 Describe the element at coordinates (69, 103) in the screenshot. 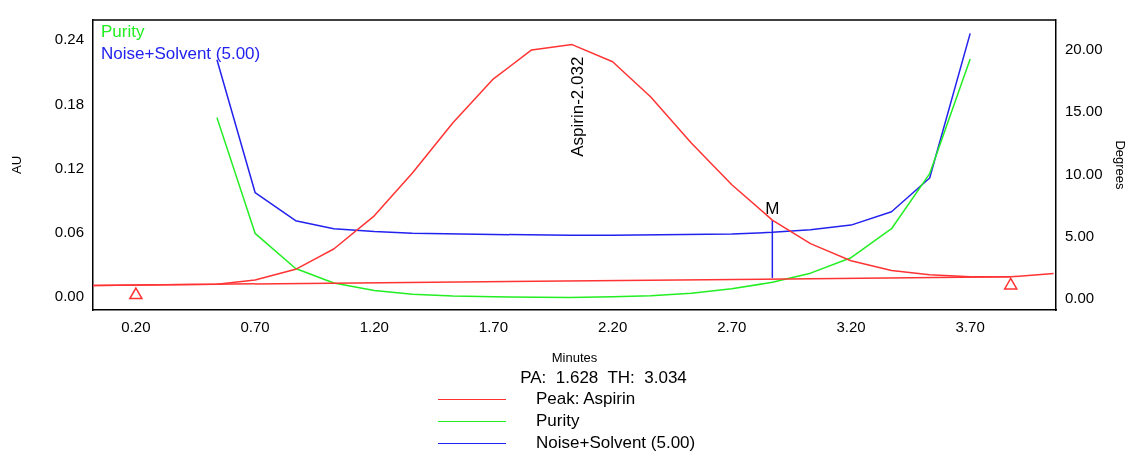

I see `y-tick-label: 0.18` at that location.